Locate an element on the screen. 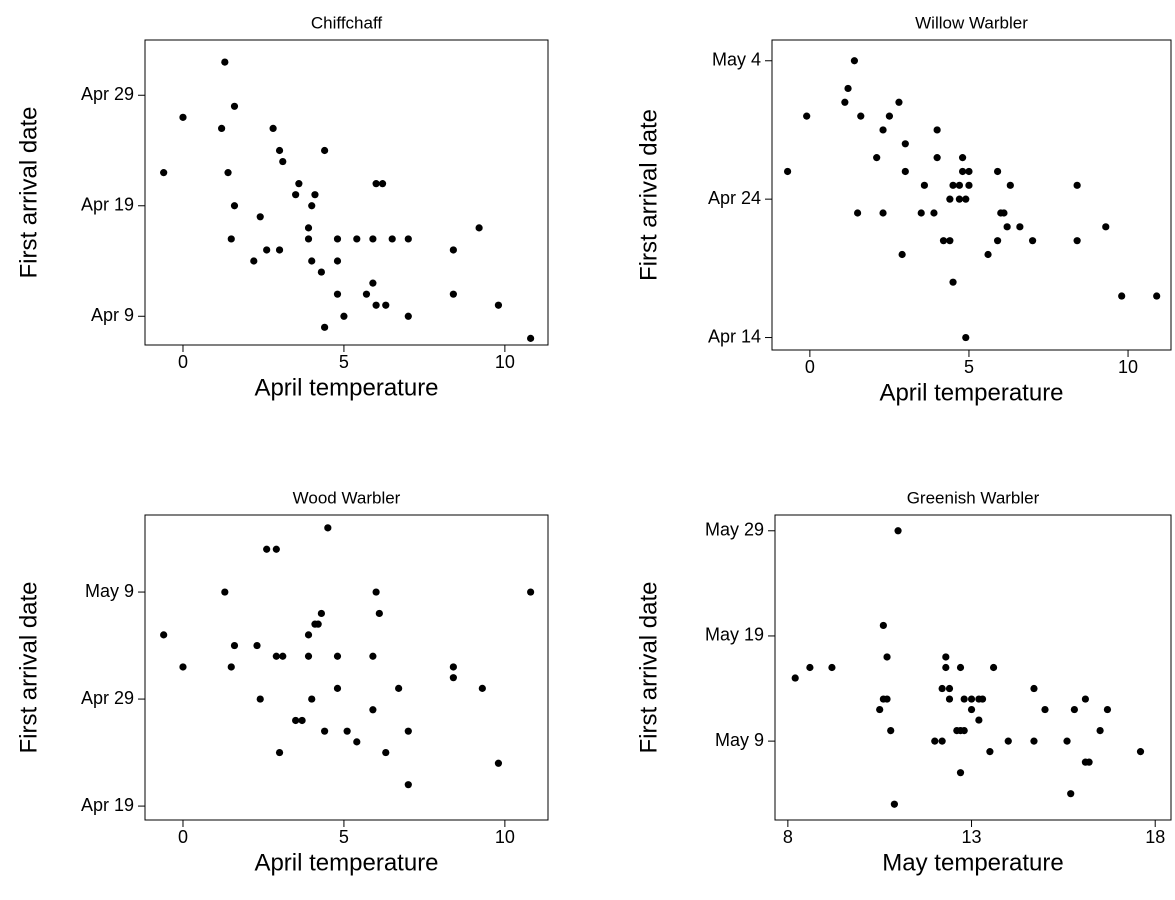 The width and height of the screenshot is (1175, 900). chart-title: Wood Warbler is located at coordinates (347, 497).